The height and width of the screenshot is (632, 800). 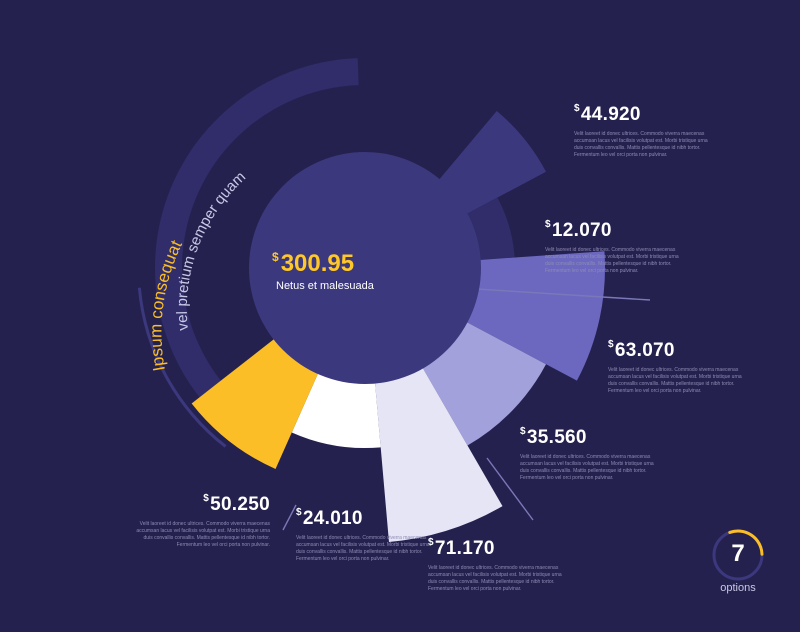 What do you see at coordinates (746, 542) in the screenshot?
I see `options-badge-progress` at bounding box center [746, 542].